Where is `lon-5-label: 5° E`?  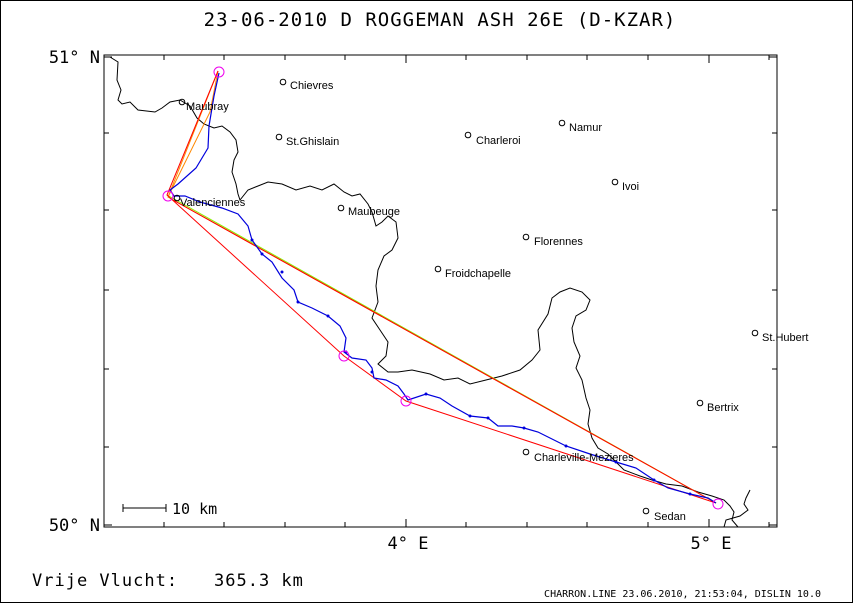 lon-5-label: 5° E is located at coordinates (711, 544).